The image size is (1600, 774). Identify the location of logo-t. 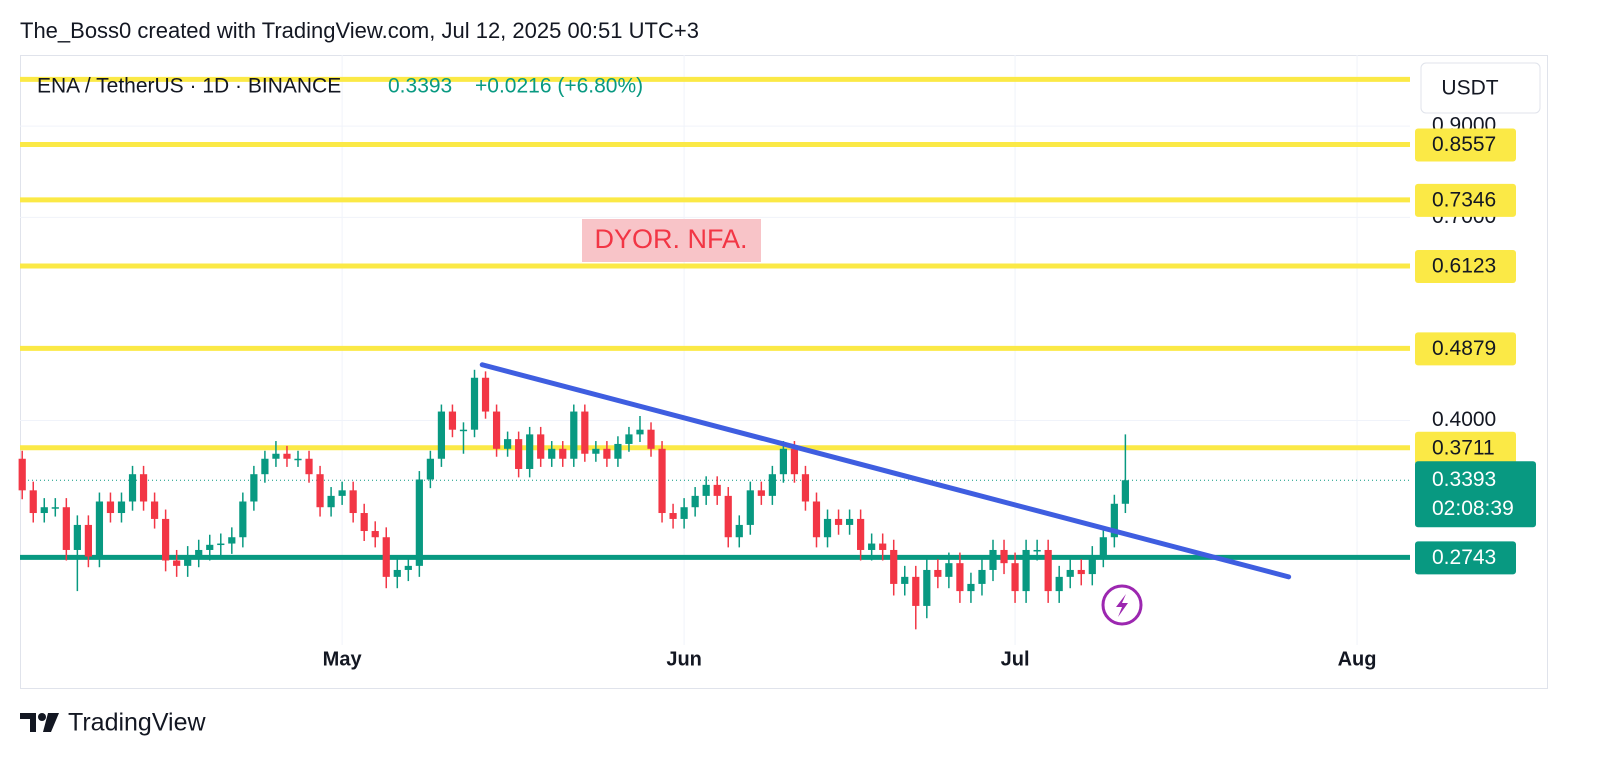
(28, 722).